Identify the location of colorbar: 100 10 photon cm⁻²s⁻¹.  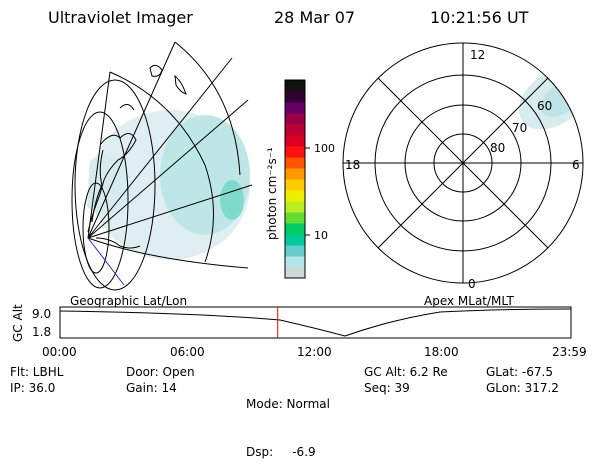
(300, 179).